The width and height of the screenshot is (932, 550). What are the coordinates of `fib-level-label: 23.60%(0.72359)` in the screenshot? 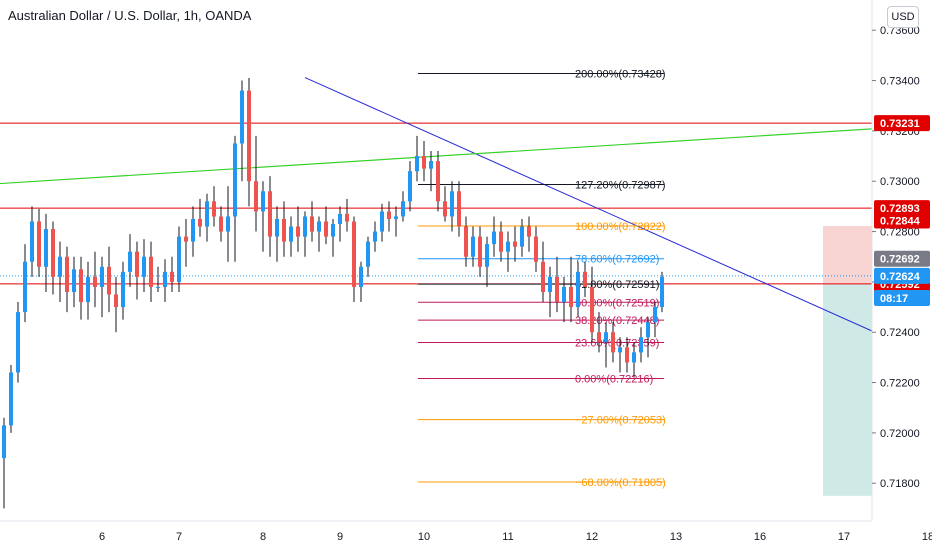 It's located at (617, 344).